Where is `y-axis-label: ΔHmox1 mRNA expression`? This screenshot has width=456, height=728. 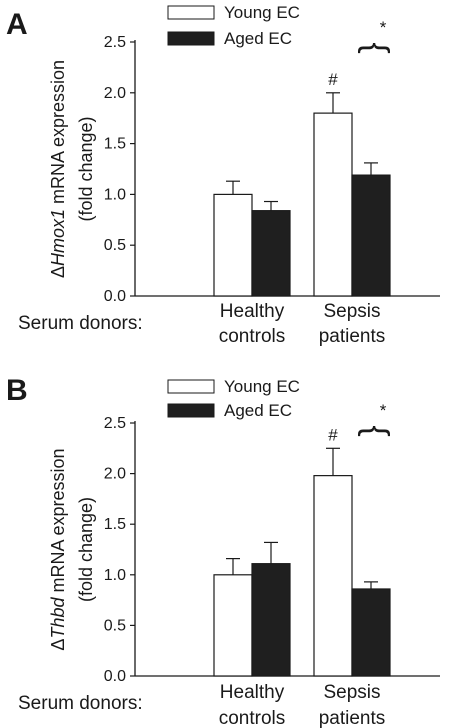 y-axis-label: ΔHmox1 mRNA expression is located at coordinates (58, 169).